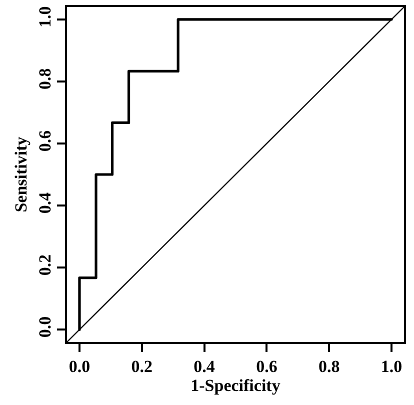 The image size is (414, 405). What do you see at coordinates (44, 141) in the screenshot?
I see `y-tick-label: 0.6` at bounding box center [44, 141].